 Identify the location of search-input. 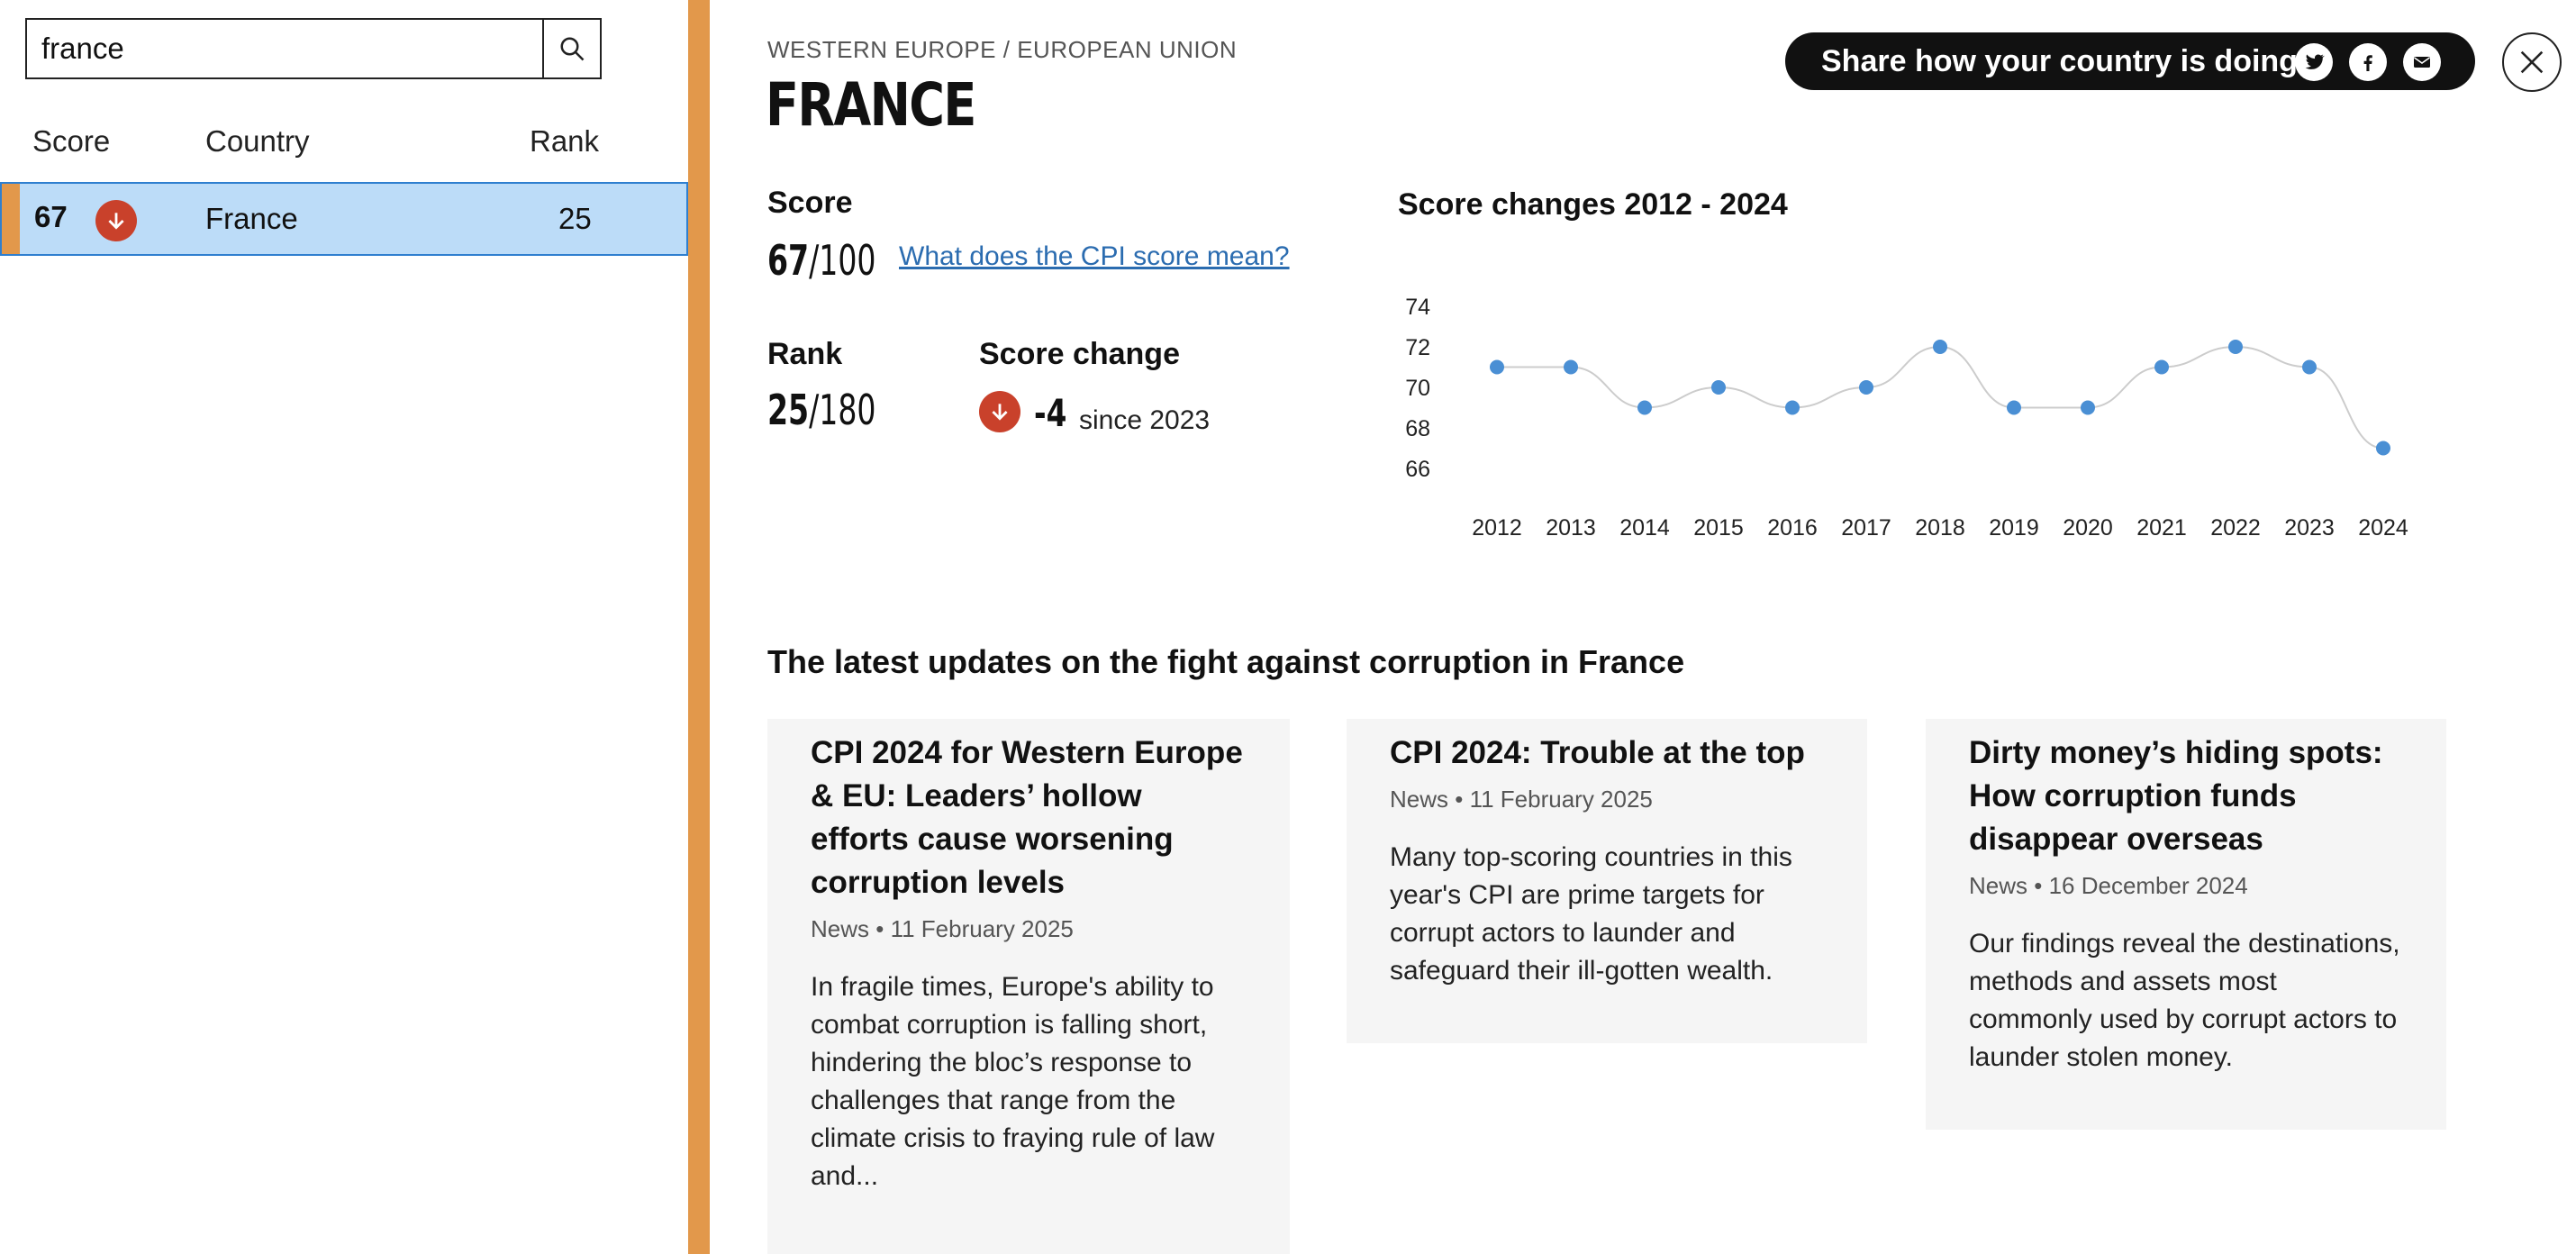
(284, 48).